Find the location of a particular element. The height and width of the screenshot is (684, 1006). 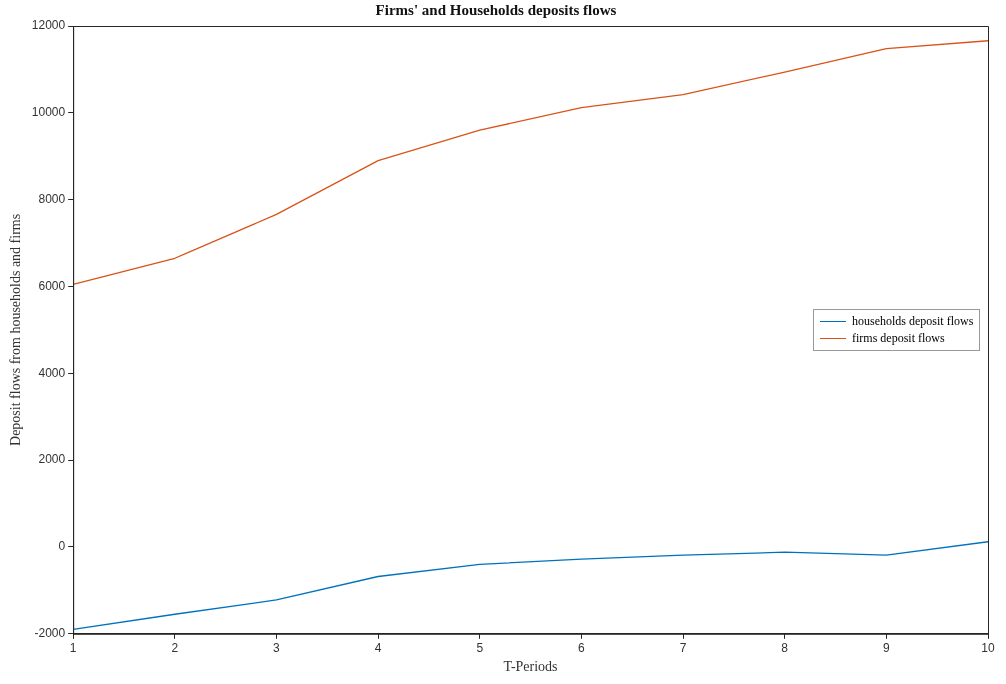

y-axis-title: Deposit flows from households and firms is located at coordinates (16, 329).